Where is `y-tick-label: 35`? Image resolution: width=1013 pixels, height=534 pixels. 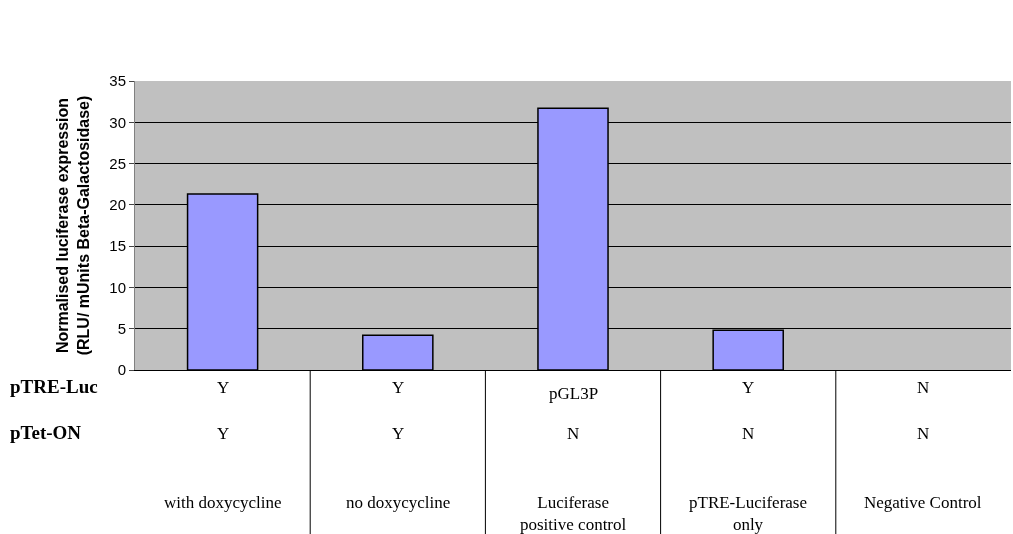 y-tick-label: 35 is located at coordinates (117, 81).